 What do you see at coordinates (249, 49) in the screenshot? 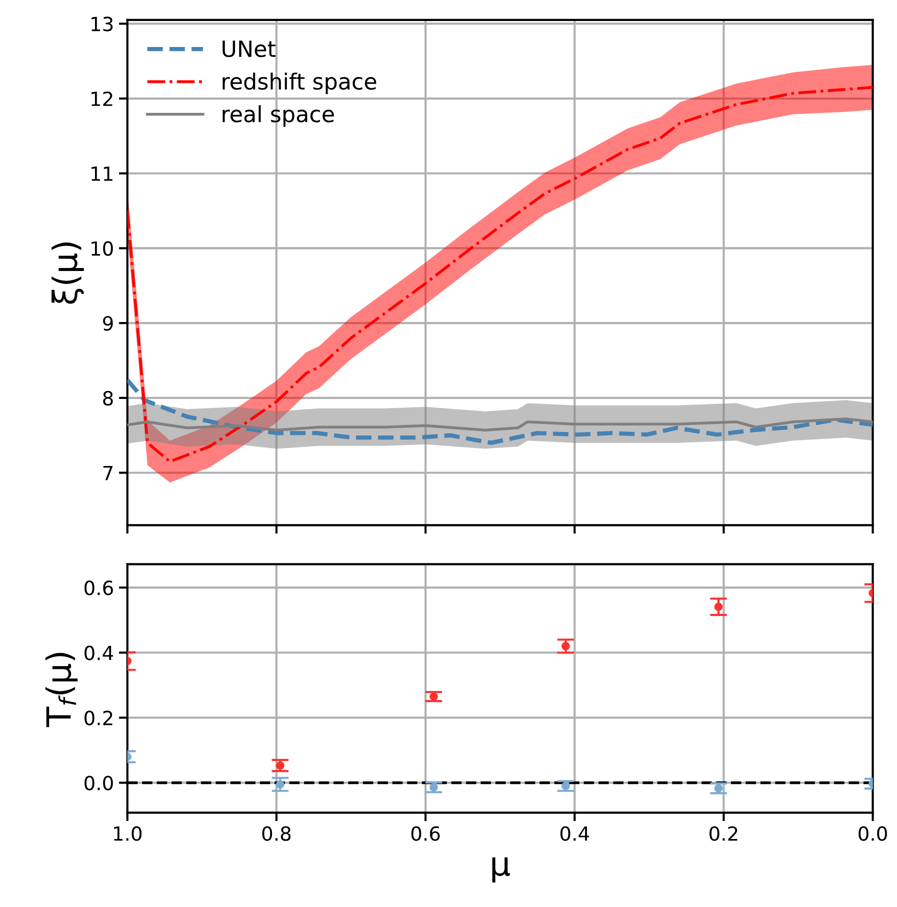
I see `legend-label: UNet` at bounding box center [249, 49].